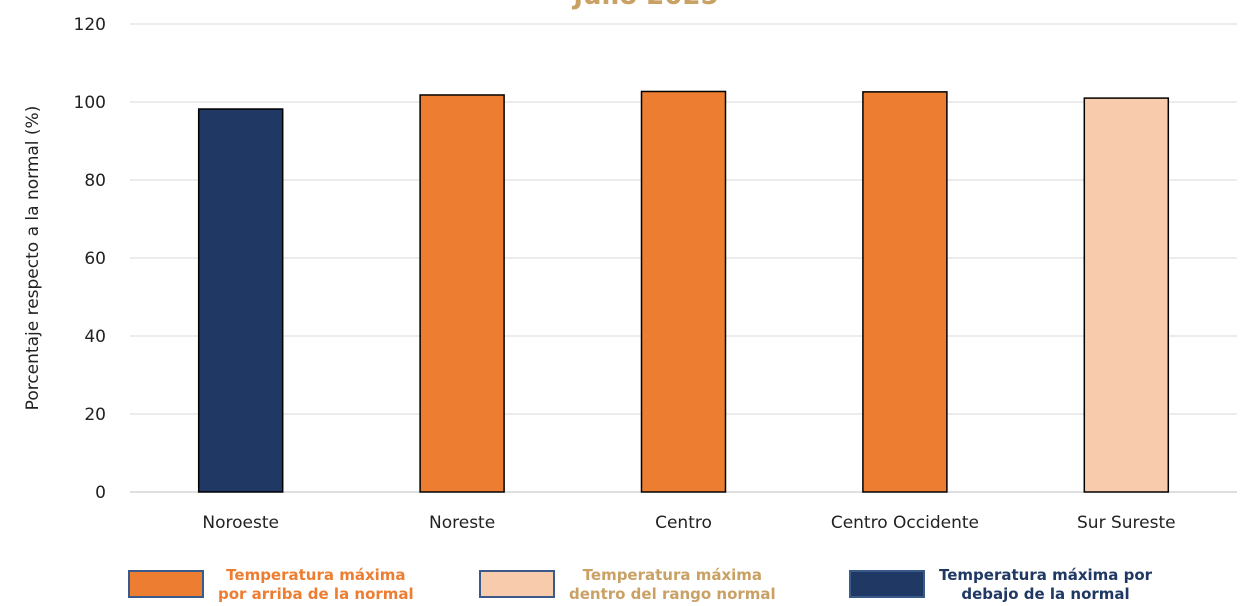 The height and width of the screenshot is (606, 1251). Describe the element at coordinates (905, 292) in the screenshot. I see `bar-centro-occidente` at that location.